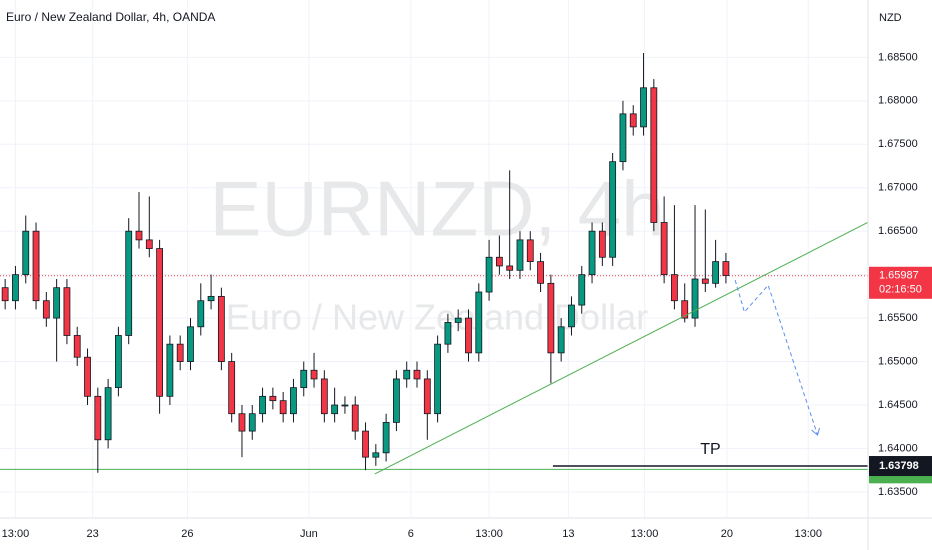  I want to click on x-tick-label: 26, so click(187, 534).